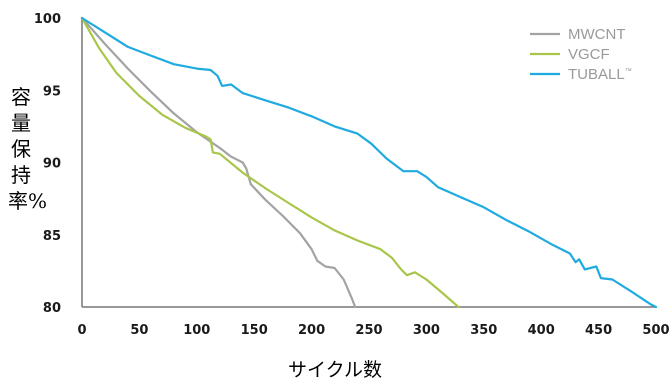 Image resolution: width=670 pixels, height=387 pixels. Describe the element at coordinates (52, 91) in the screenshot. I see `y-tick-label: 95` at that location.